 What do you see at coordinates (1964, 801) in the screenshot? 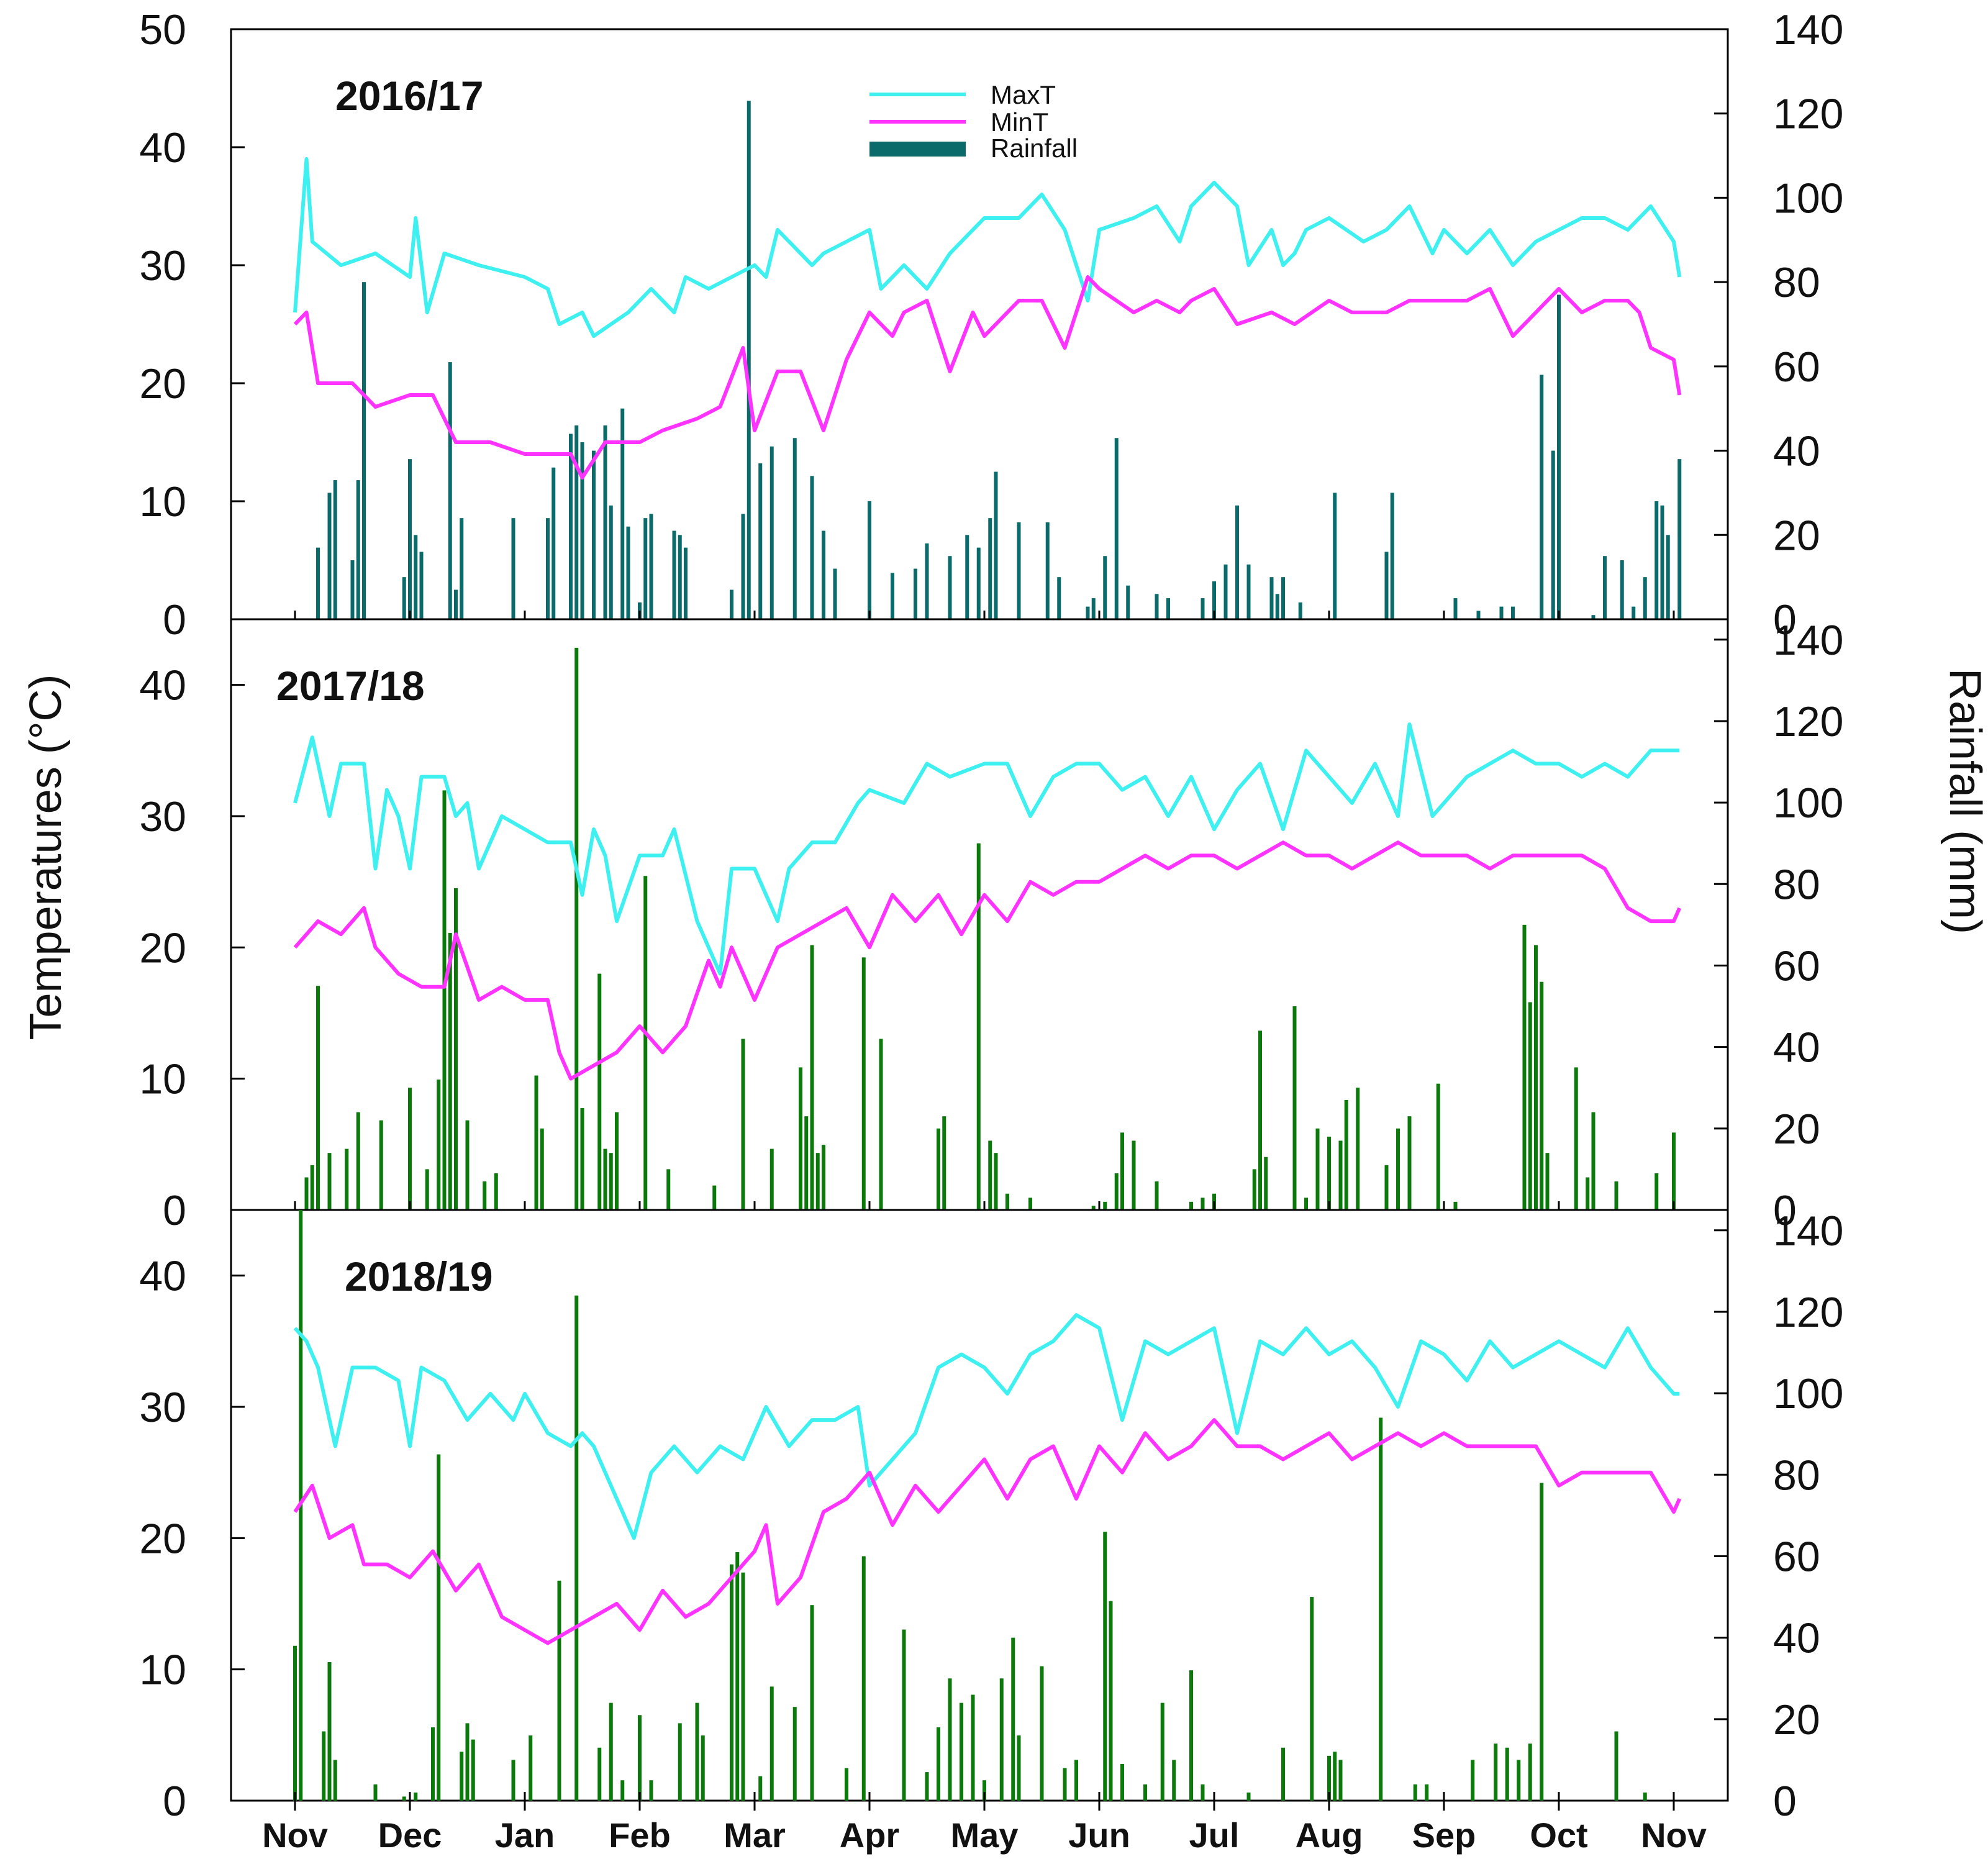
I see `right-axis-title: Rainfall (mm)` at bounding box center [1964, 801].